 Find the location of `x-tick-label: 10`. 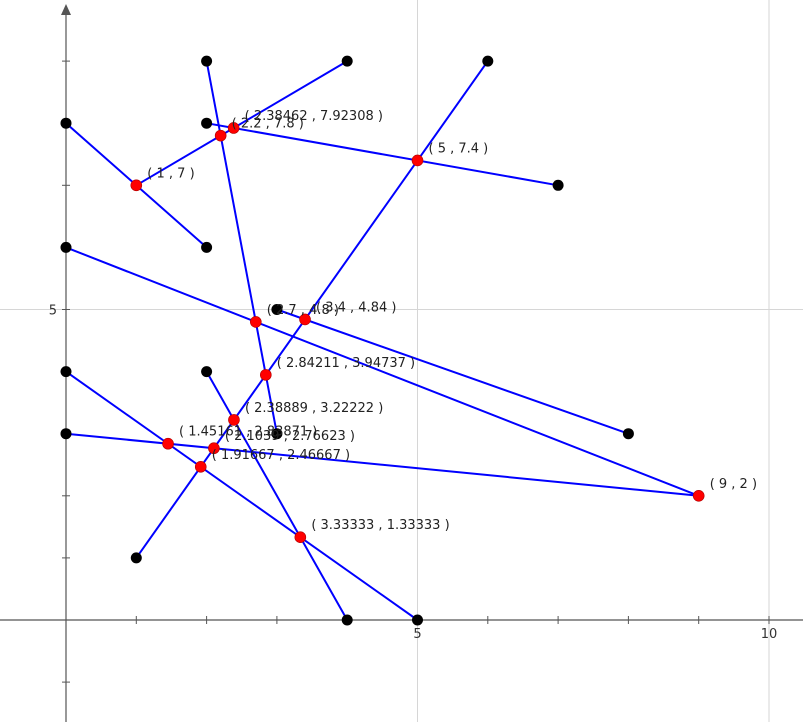

x-tick-label: 10 is located at coordinates (769, 634).